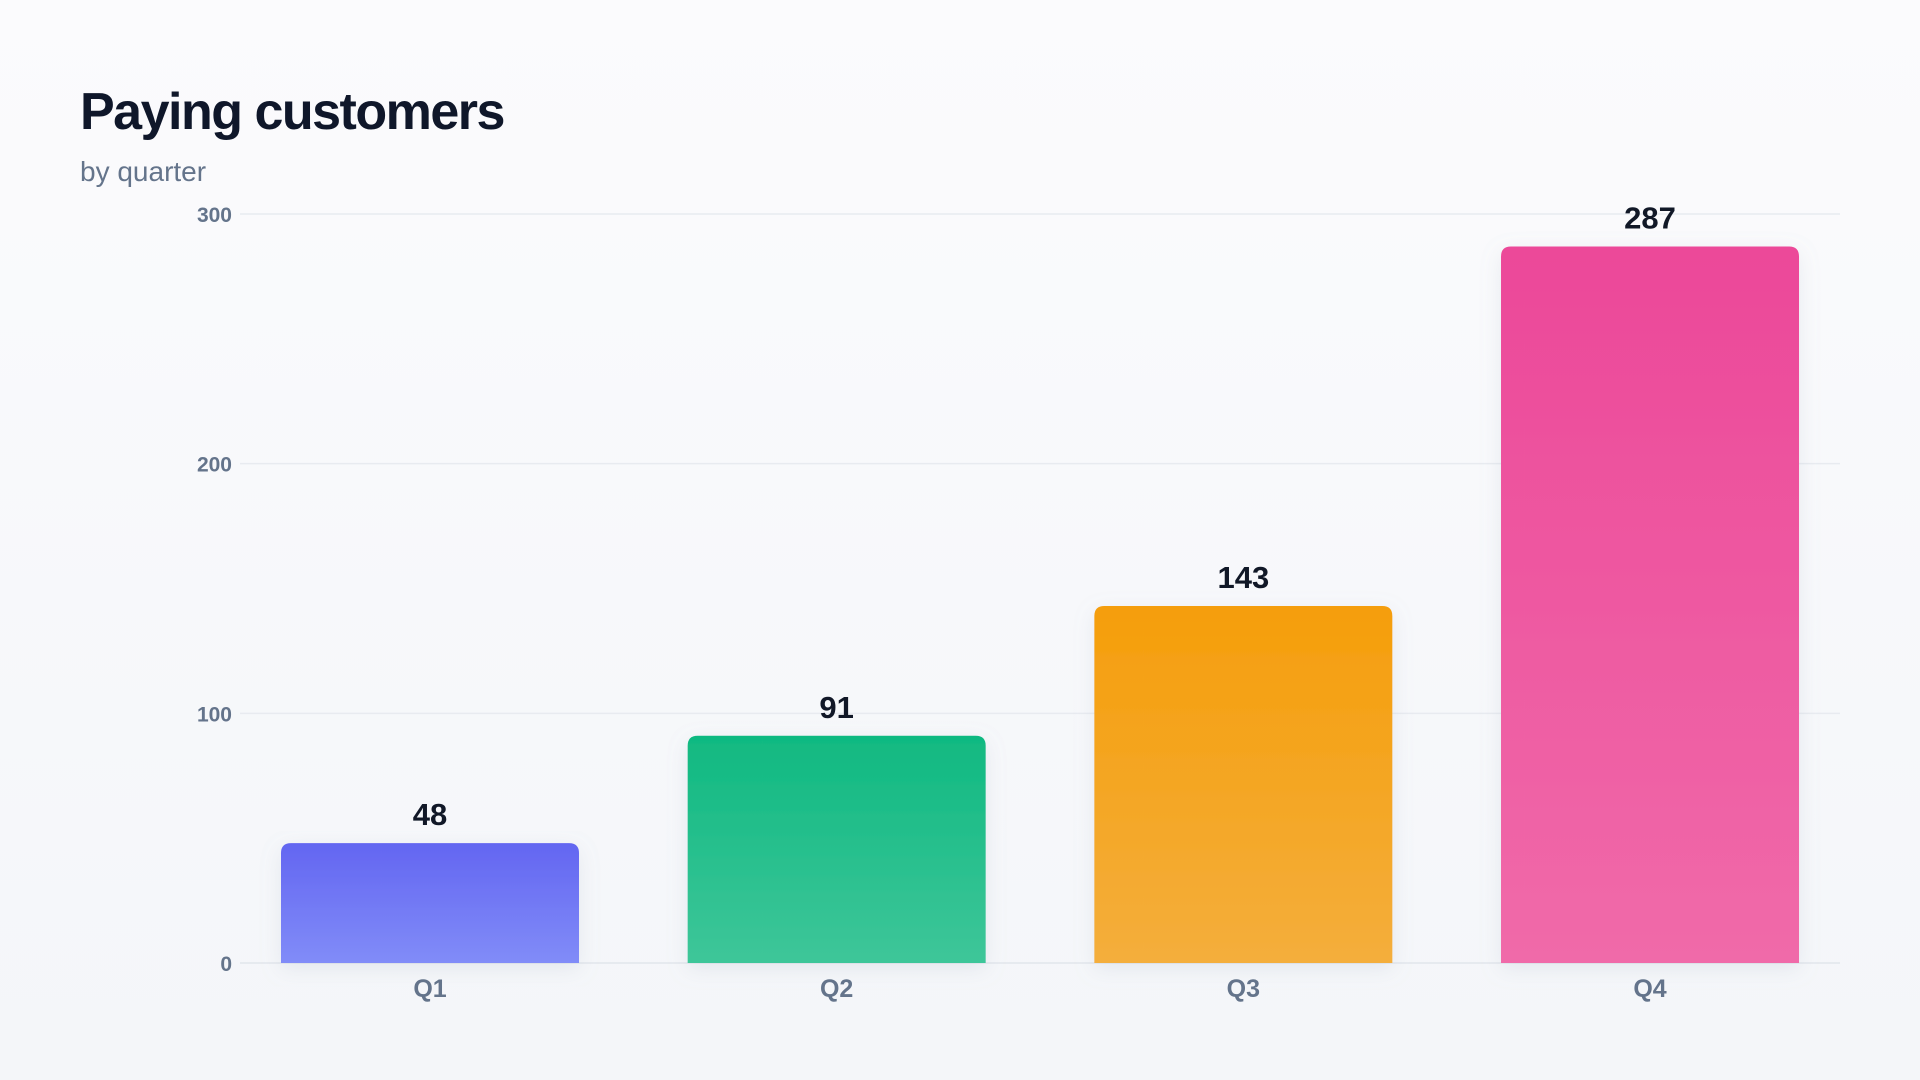 Image resolution: width=1920 pixels, height=1080 pixels. Describe the element at coordinates (292, 112) in the screenshot. I see `chart-title: Paying customers` at that location.